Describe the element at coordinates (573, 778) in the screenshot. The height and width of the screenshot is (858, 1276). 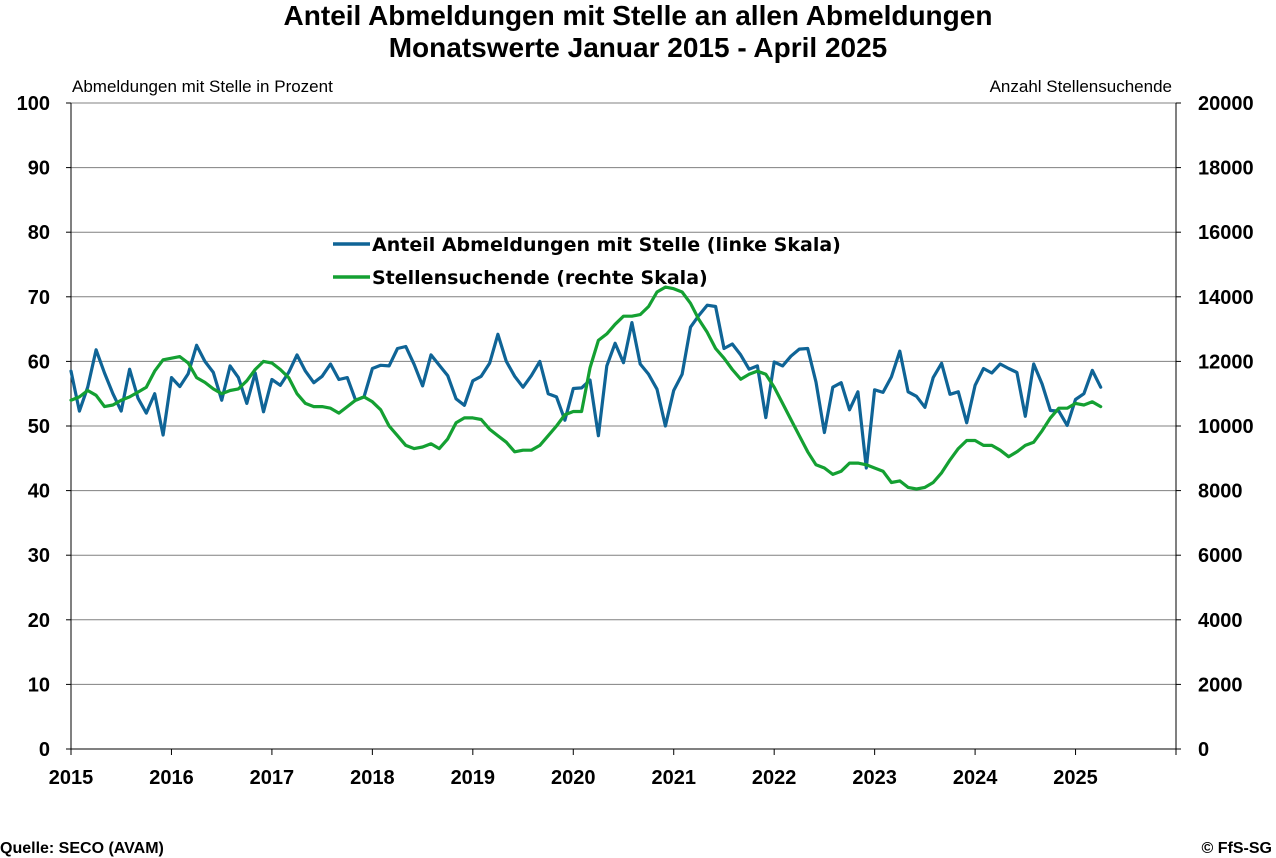
I see `x-tick-label: 2020` at that location.